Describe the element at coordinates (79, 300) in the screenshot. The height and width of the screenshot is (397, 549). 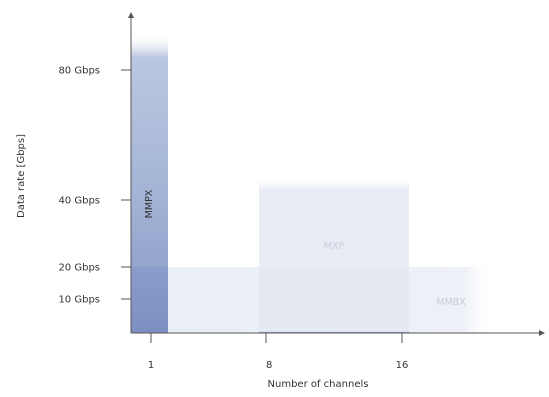
I see `y-tick-label: 10 Gbps` at that location.